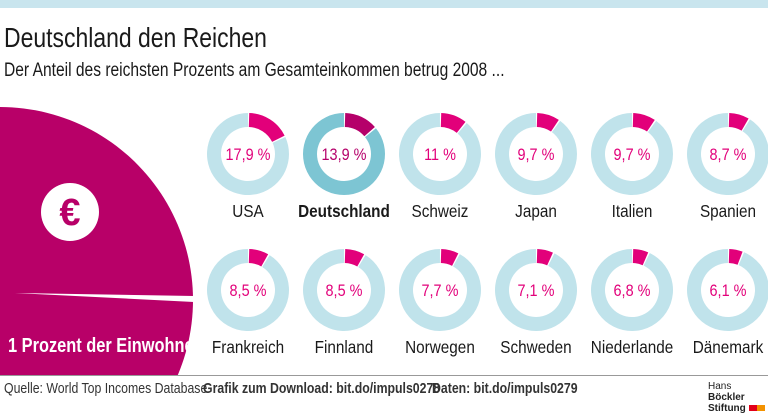 This screenshot has height=414, width=768. What do you see at coordinates (104, 297) in the screenshot?
I see `big-pie-slice` at bounding box center [104, 297].